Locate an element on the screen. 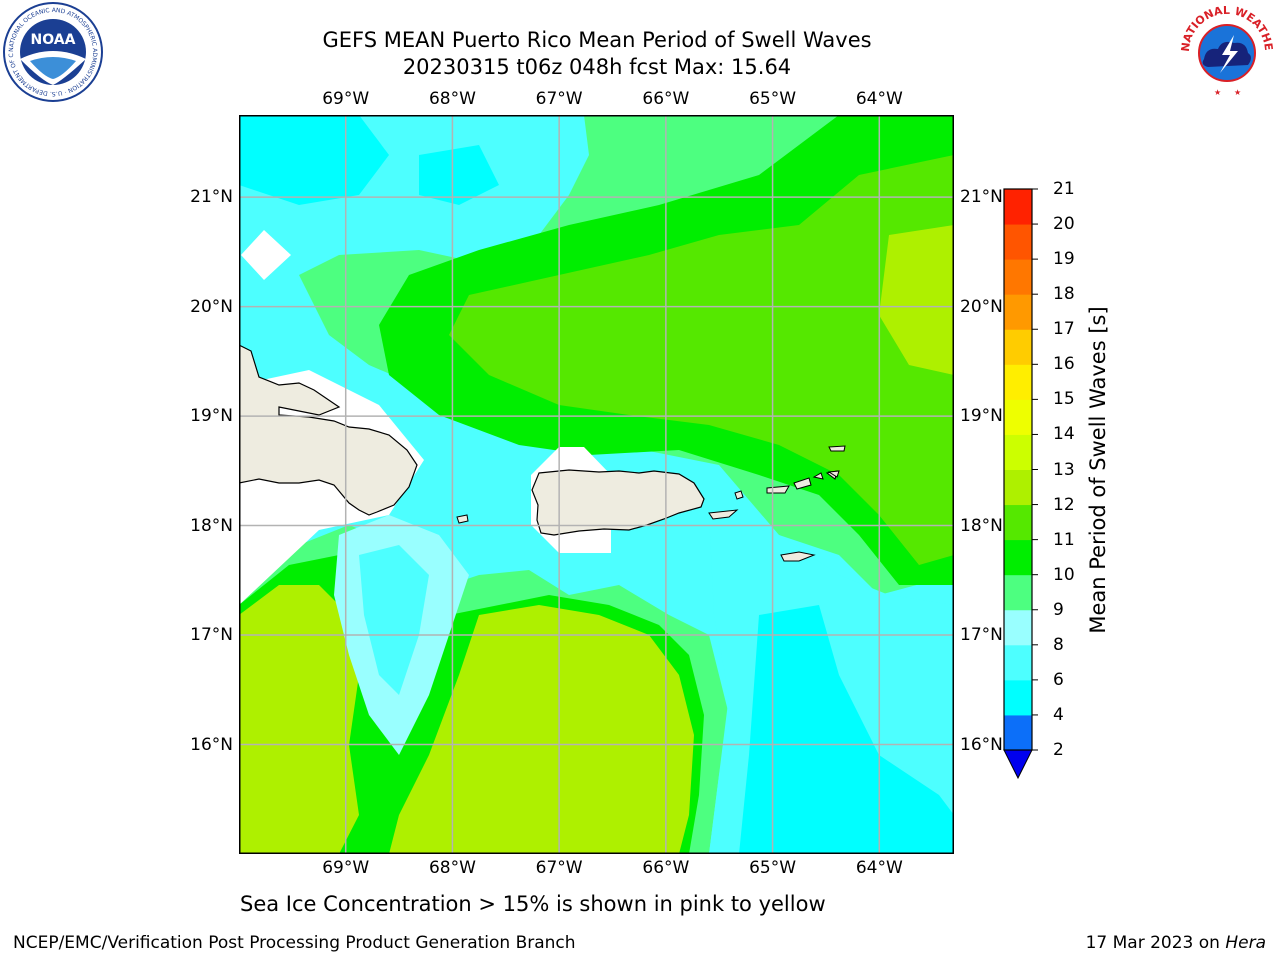 The image size is (1280, 960). lon-tick-bottom: 69°W is located at coordinates (346, 868).